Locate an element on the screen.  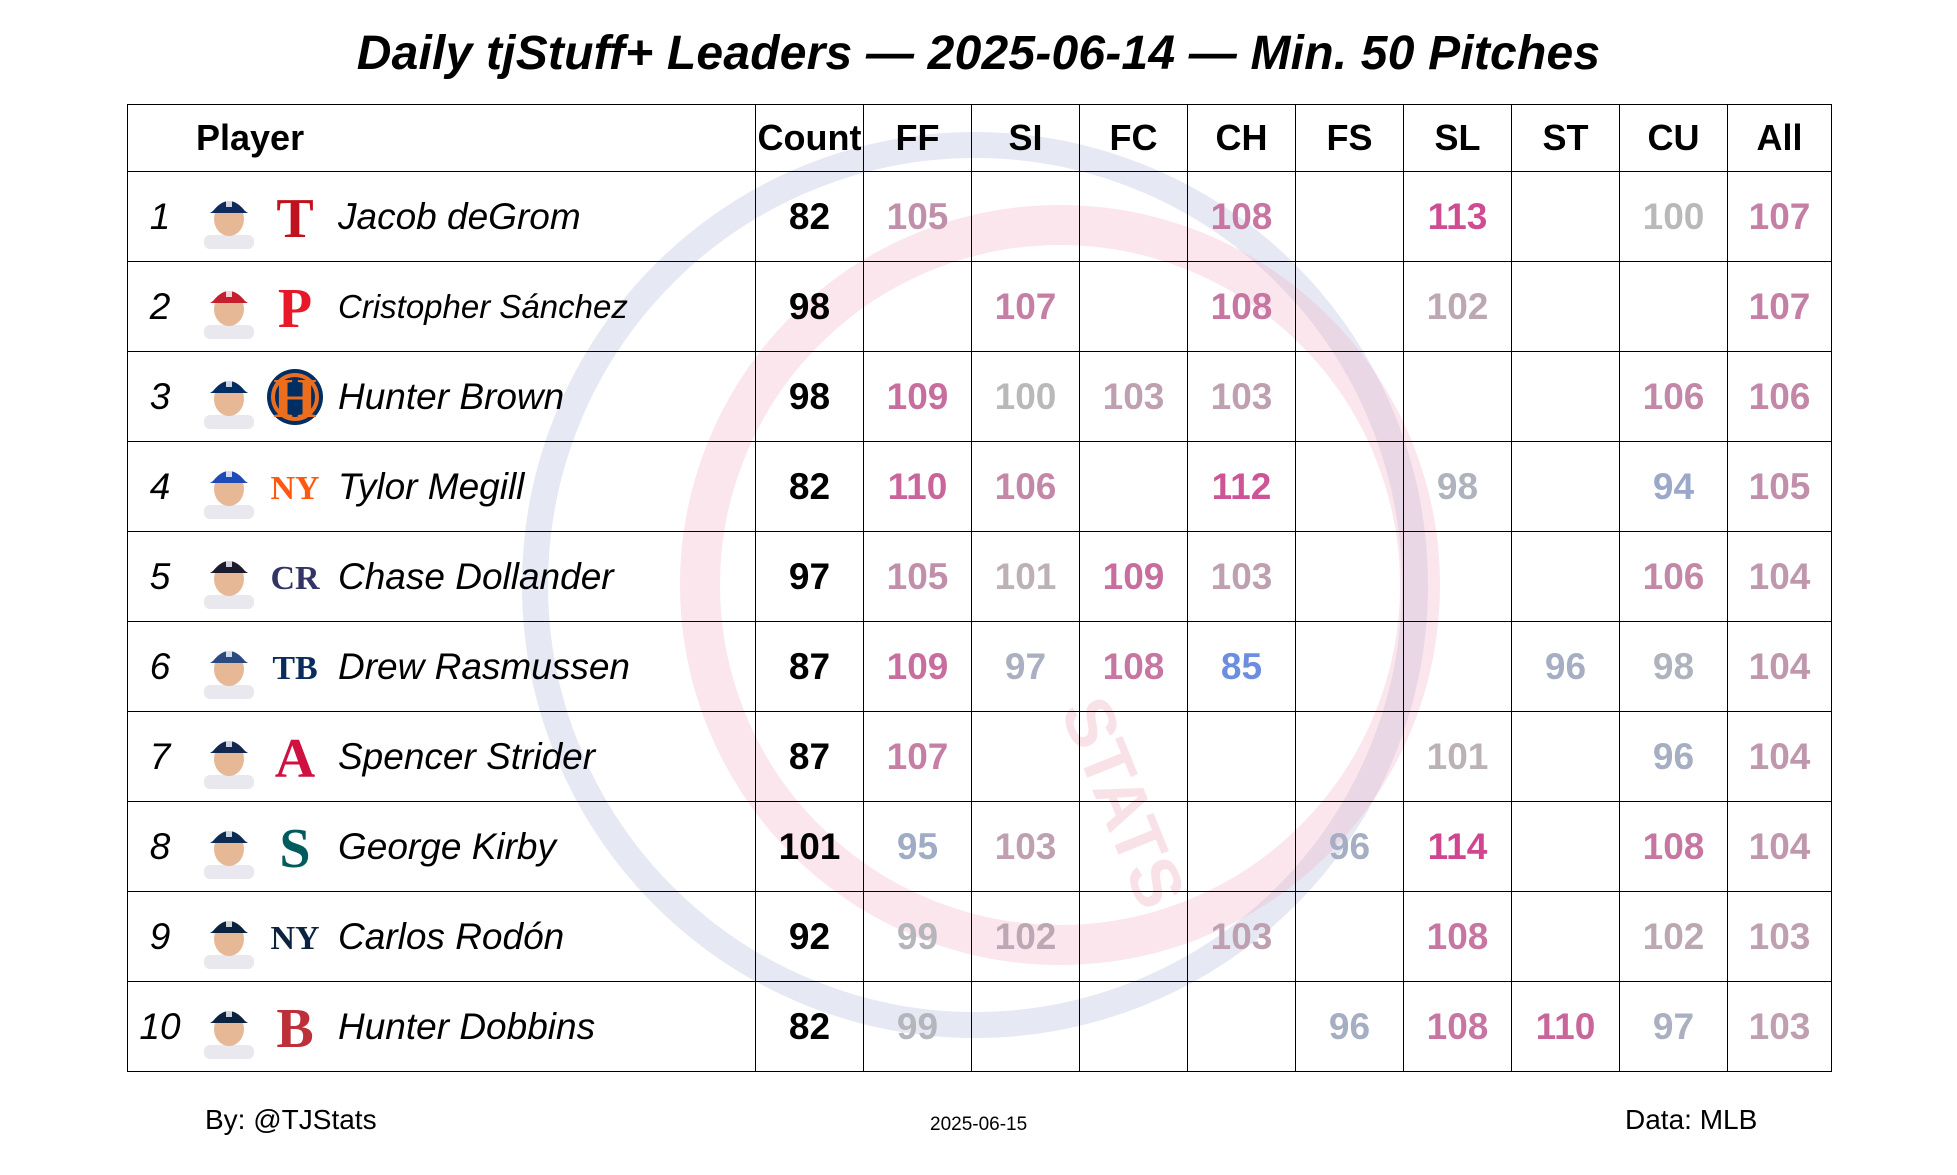
stuff-value-all: 105 is located at coordinates (1779, 486).